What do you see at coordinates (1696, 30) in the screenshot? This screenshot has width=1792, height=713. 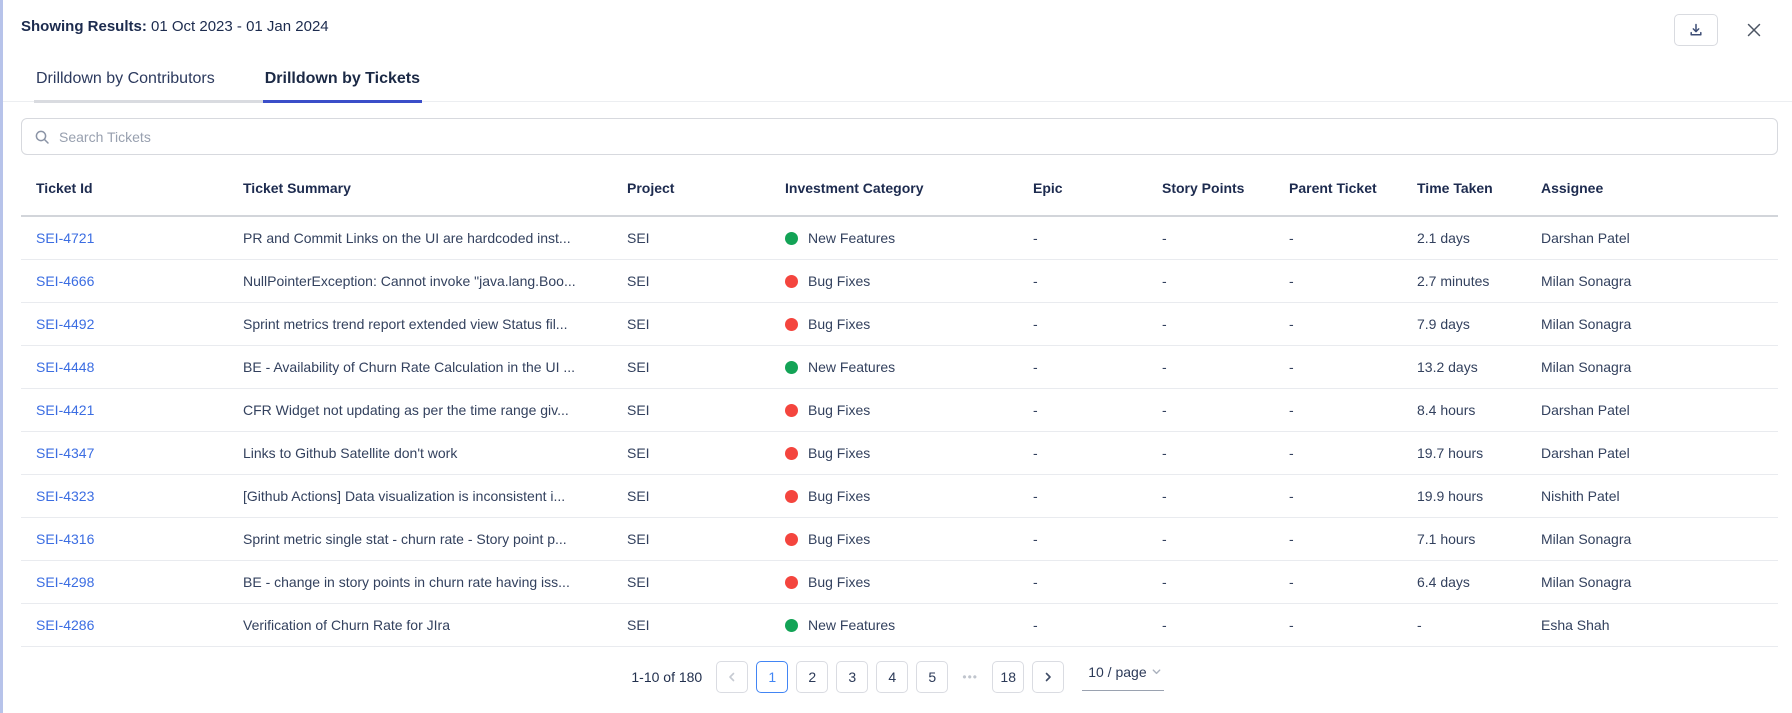 I see `download-button` at bounding box center [1696, 30].